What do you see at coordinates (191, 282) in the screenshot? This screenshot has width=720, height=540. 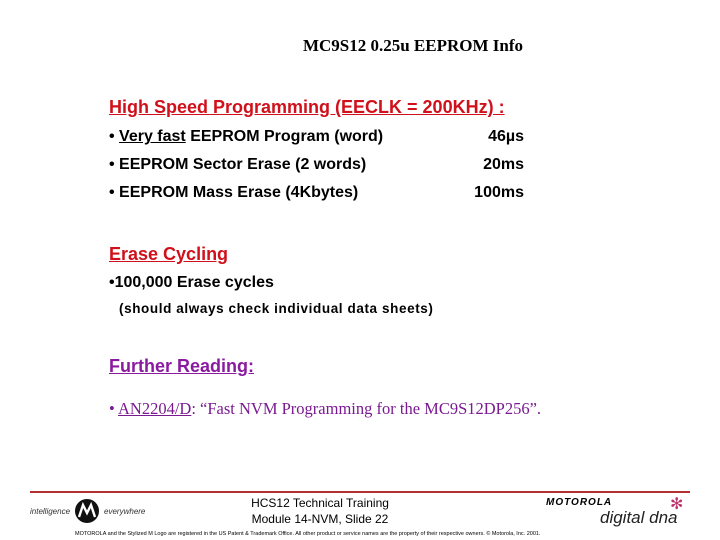 I see `erase-cycles-item: •100,000 Erase cycles` at bounding box center [191, 282].